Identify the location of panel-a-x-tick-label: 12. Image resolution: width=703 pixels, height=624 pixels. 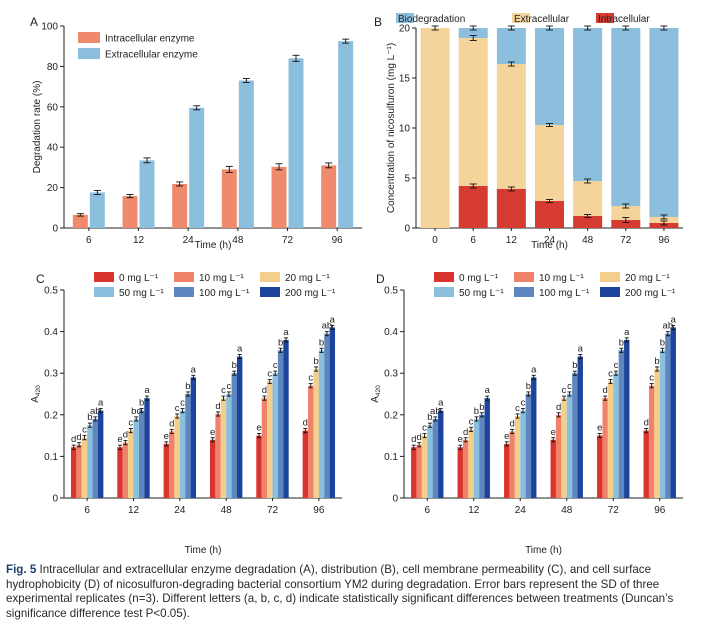
(139, 240).